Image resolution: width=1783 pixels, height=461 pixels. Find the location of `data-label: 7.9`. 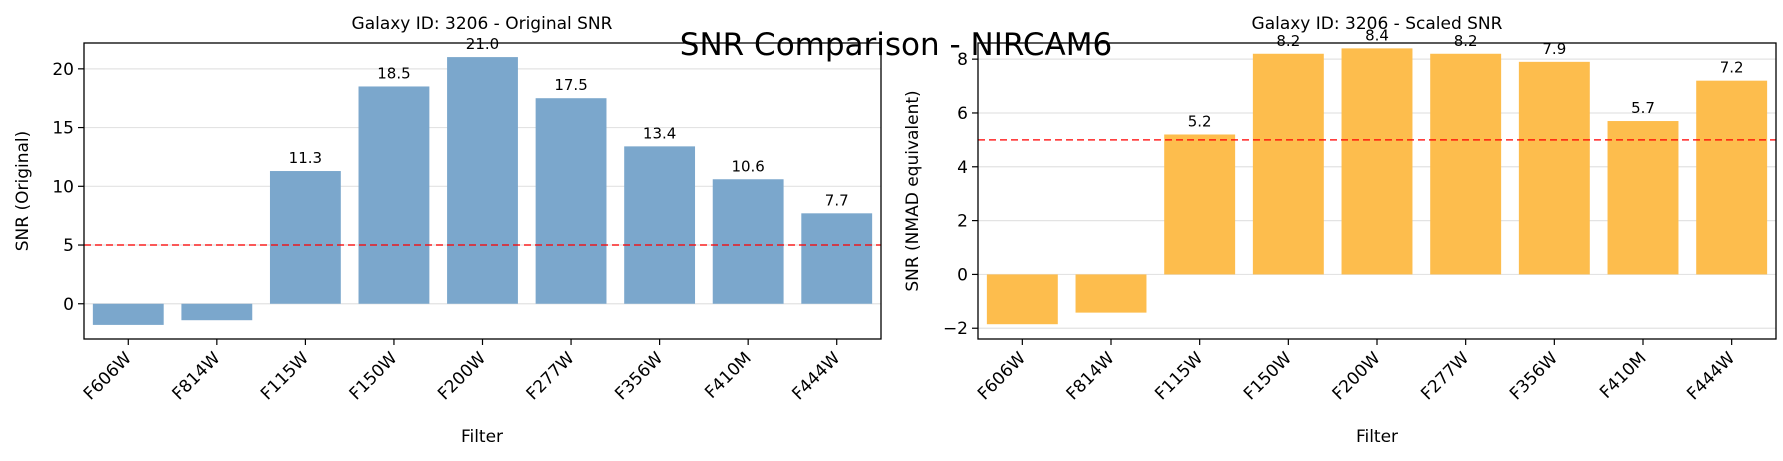

data-label: 7.9 is located at coordinates (1554, 49).